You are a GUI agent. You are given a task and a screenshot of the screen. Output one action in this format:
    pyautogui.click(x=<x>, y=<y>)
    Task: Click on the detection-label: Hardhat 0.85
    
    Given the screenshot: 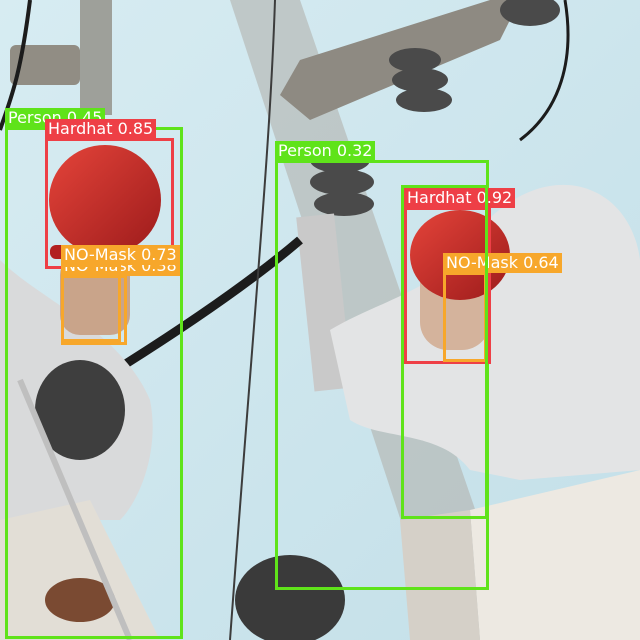 What is the action you would take?
    pyautogui.click(x=101, y=129)
    